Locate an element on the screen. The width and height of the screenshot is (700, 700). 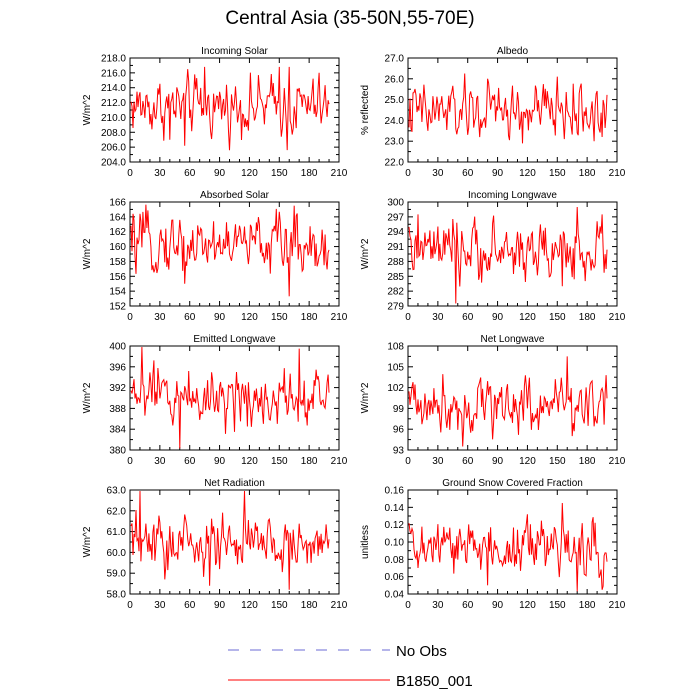
y-tick-label: 158 is located at coordinates (117, 262).